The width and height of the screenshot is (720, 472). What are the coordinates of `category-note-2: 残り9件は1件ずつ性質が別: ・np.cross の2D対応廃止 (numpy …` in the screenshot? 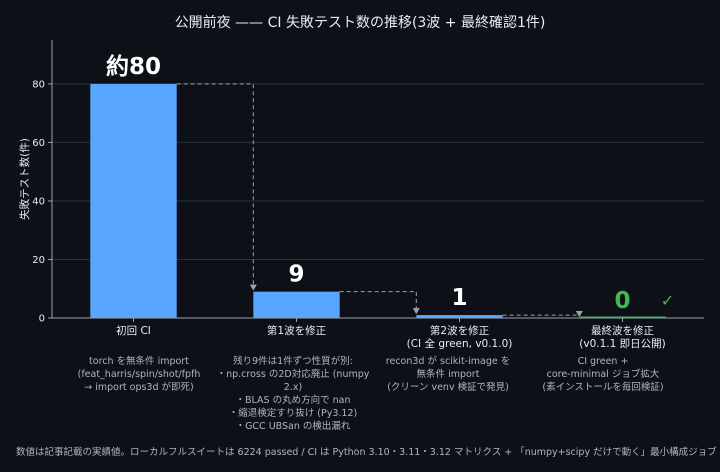 It's located at (293, 394).